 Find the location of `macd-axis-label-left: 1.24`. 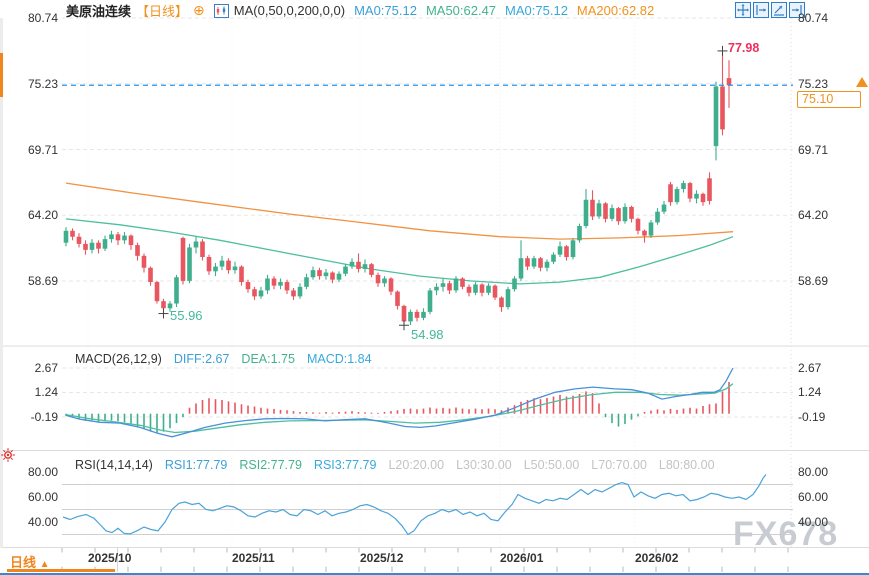

macd-axis-label-left: 1.24 is located at coordinates (46, 392).